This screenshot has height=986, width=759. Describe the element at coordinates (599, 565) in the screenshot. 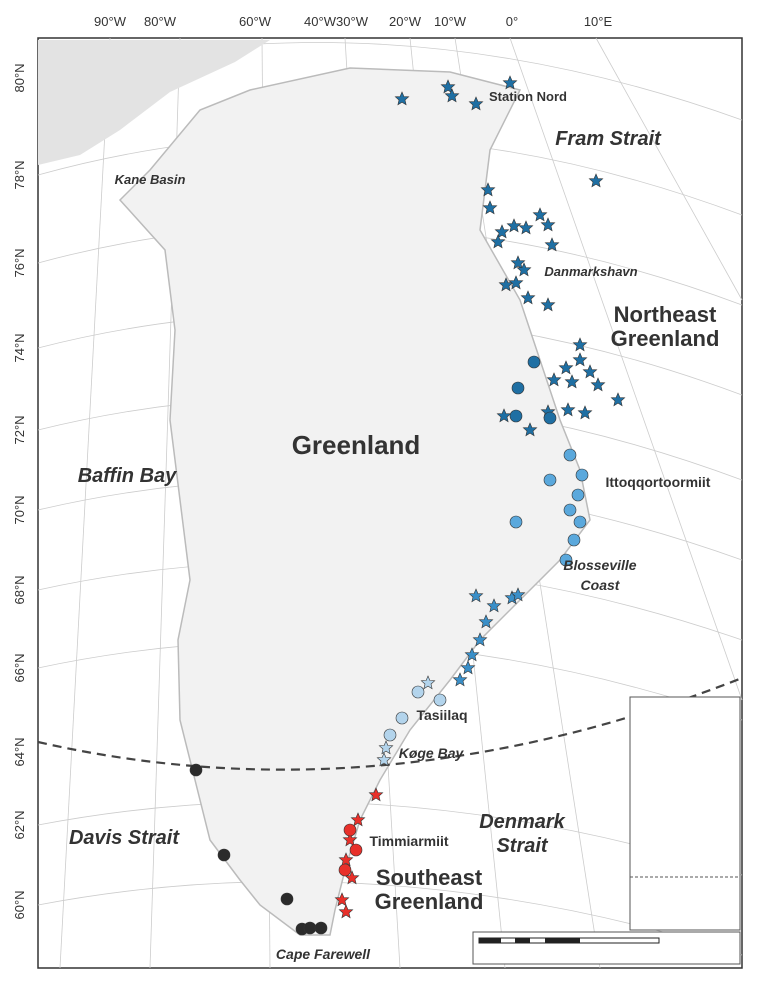

I see `place-label: Blosseville` at that location.